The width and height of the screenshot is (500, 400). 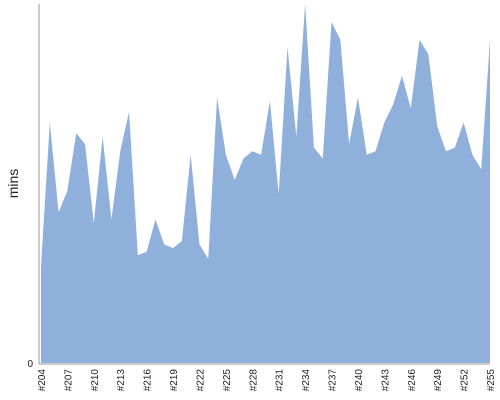 What do you see at coordinates (200, 380) in the screenshot?
I see `x-tick-label: #222` at bounding box center [200, 380].